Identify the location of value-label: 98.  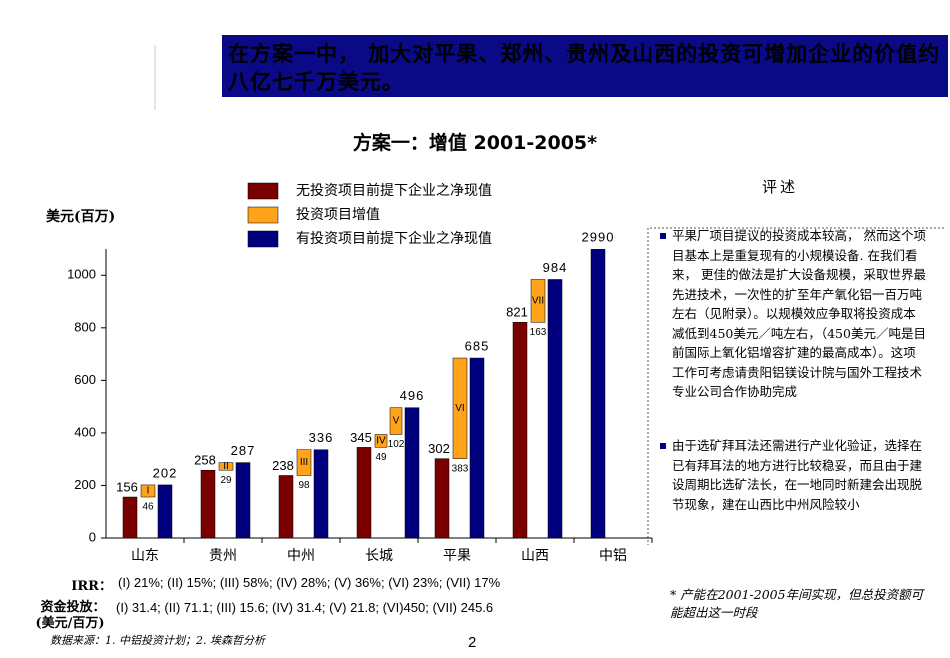
(304, 485).